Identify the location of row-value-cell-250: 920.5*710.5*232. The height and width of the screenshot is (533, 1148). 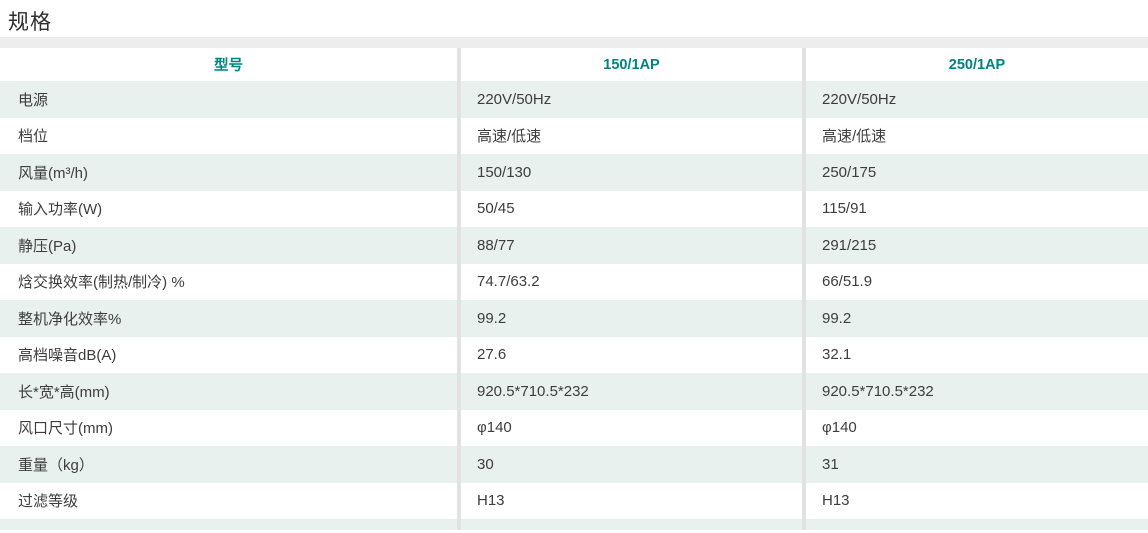
(975, 391).